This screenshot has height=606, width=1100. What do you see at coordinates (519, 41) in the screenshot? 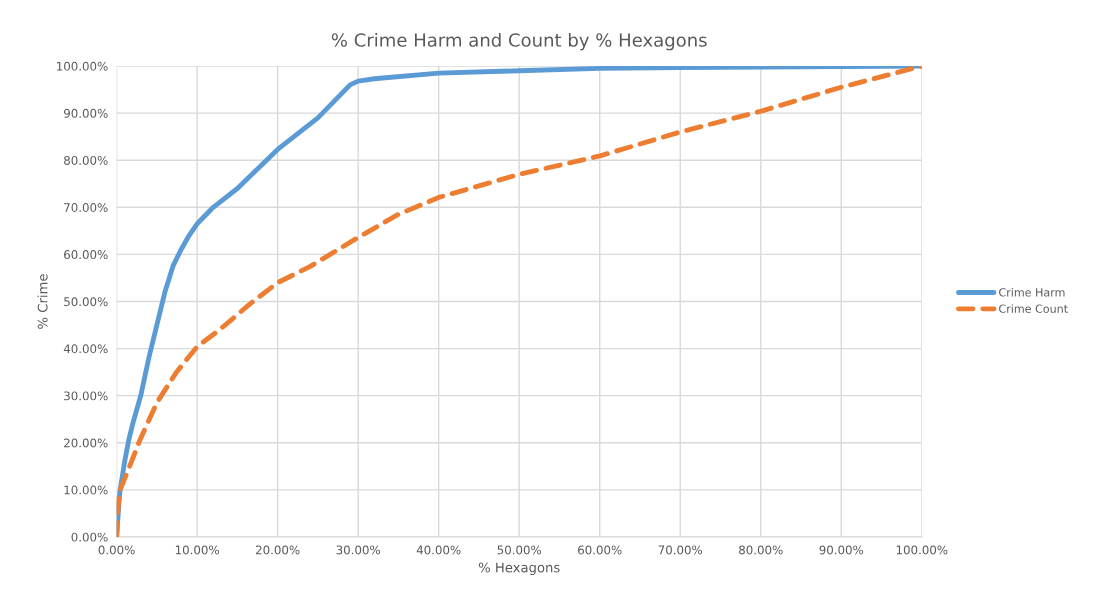
I see `chart-title: % Crime Harm and Count by % Hexagons` at bounding box center [519, 41].